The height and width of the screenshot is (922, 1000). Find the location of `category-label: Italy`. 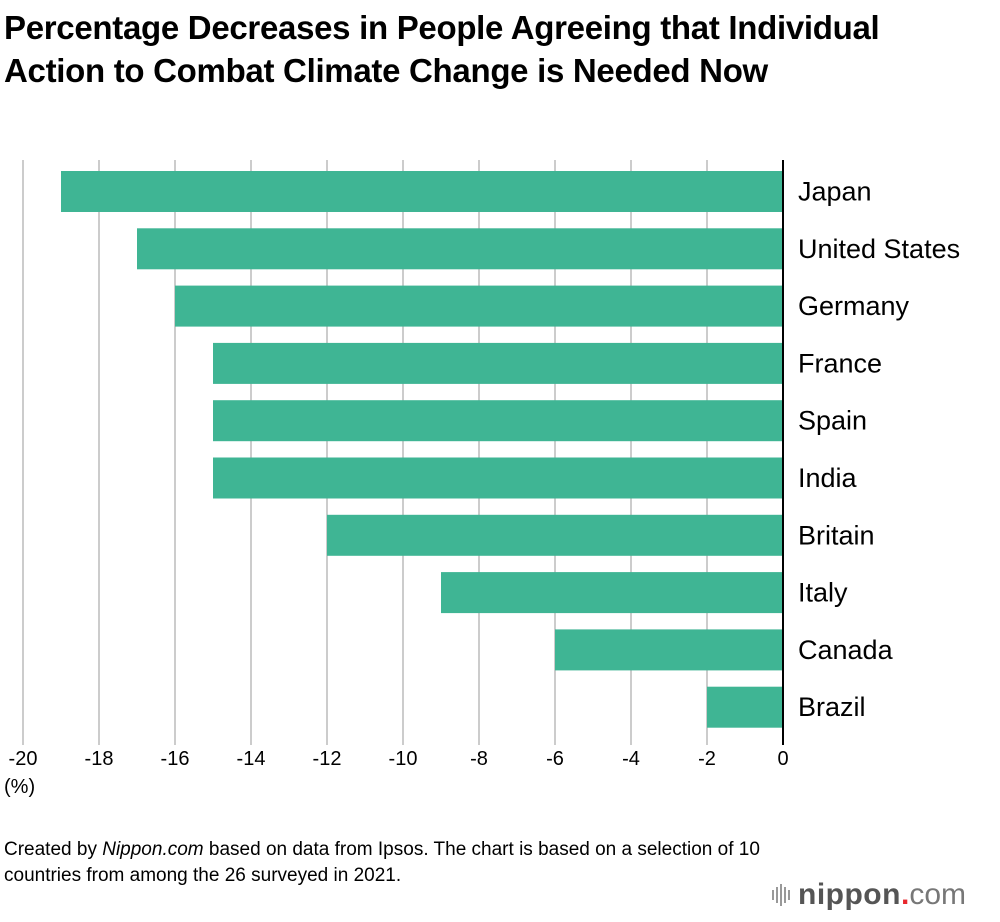

category-label: Italy is located at coordinates (823, 593).